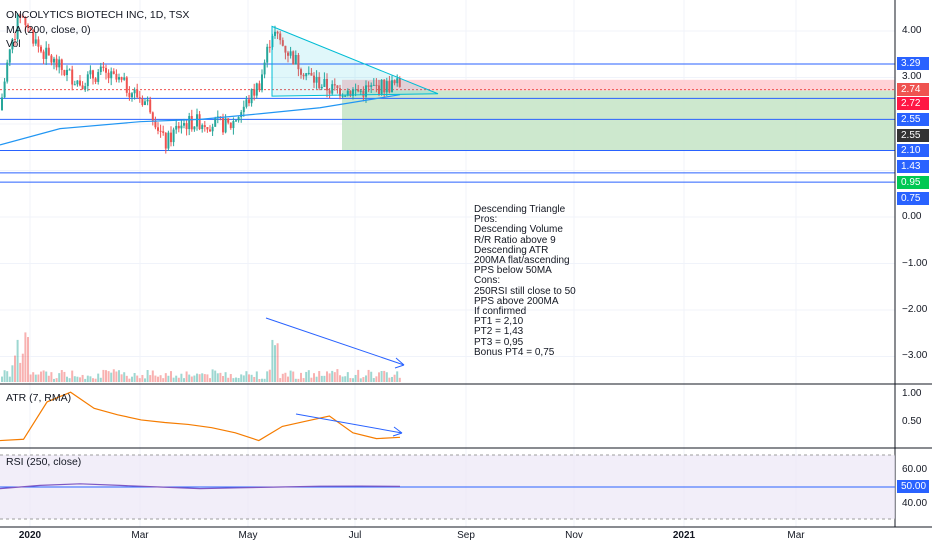 The height and width of the screenshot is (550, 932). I want to click on atr-pane-title: ATR (7, RMA), so click(39, 398).